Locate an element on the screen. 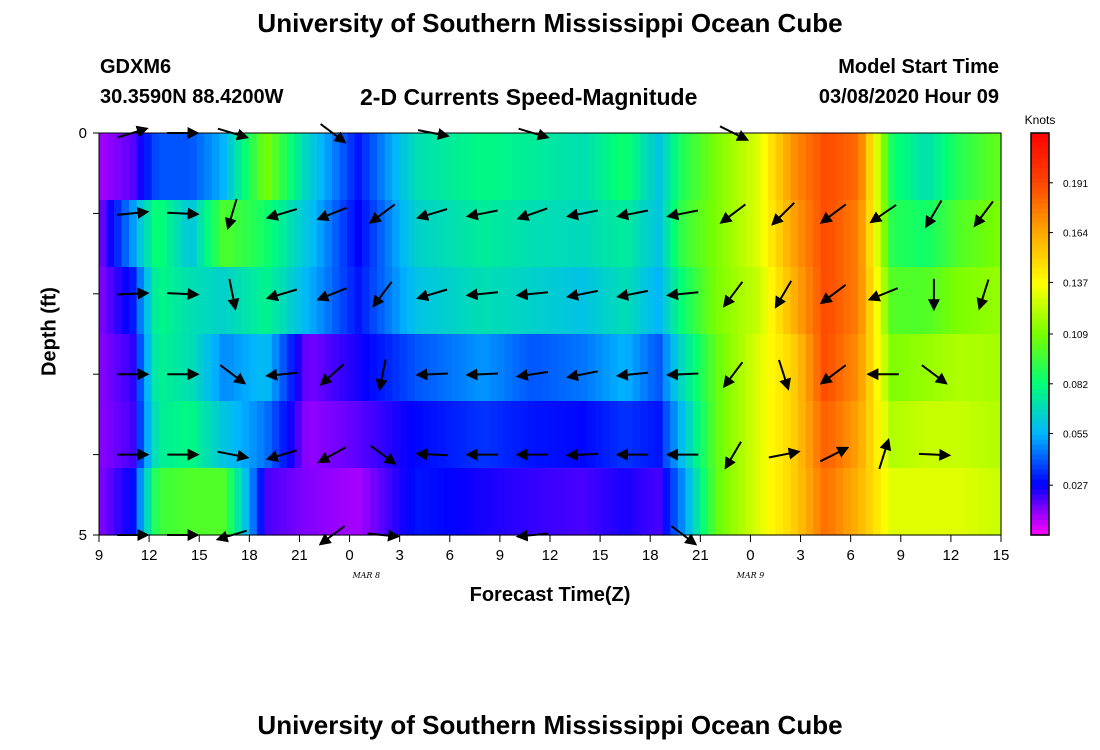 This screenshot has height=750, width=1100. x-tick-label: 3 is located at coordinates (800, 555).